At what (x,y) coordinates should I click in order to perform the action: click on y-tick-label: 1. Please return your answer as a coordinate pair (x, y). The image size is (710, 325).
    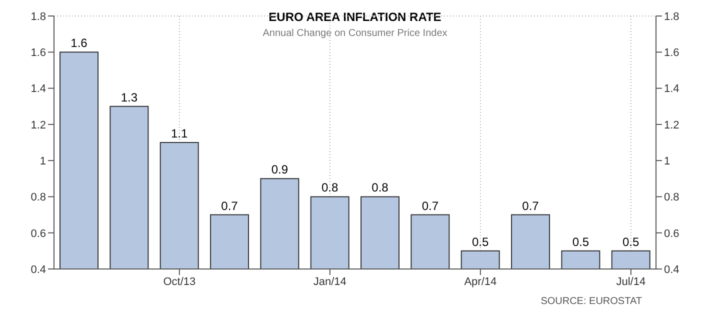
    Looking at the image, I should click on (43, 161).